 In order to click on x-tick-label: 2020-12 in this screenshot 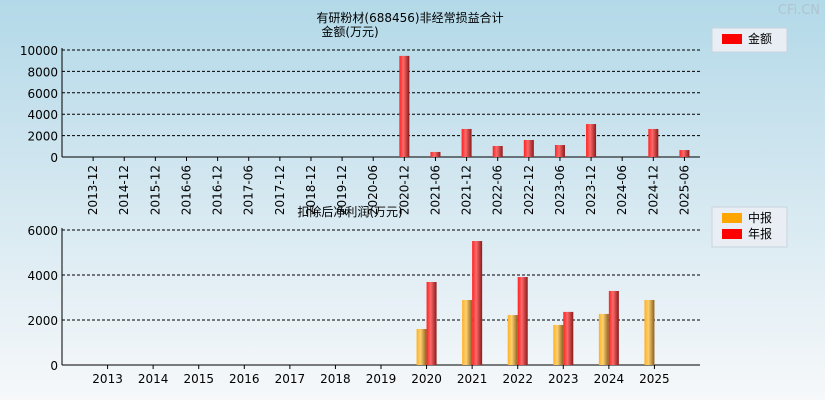, I will do `click(404, 190)`.